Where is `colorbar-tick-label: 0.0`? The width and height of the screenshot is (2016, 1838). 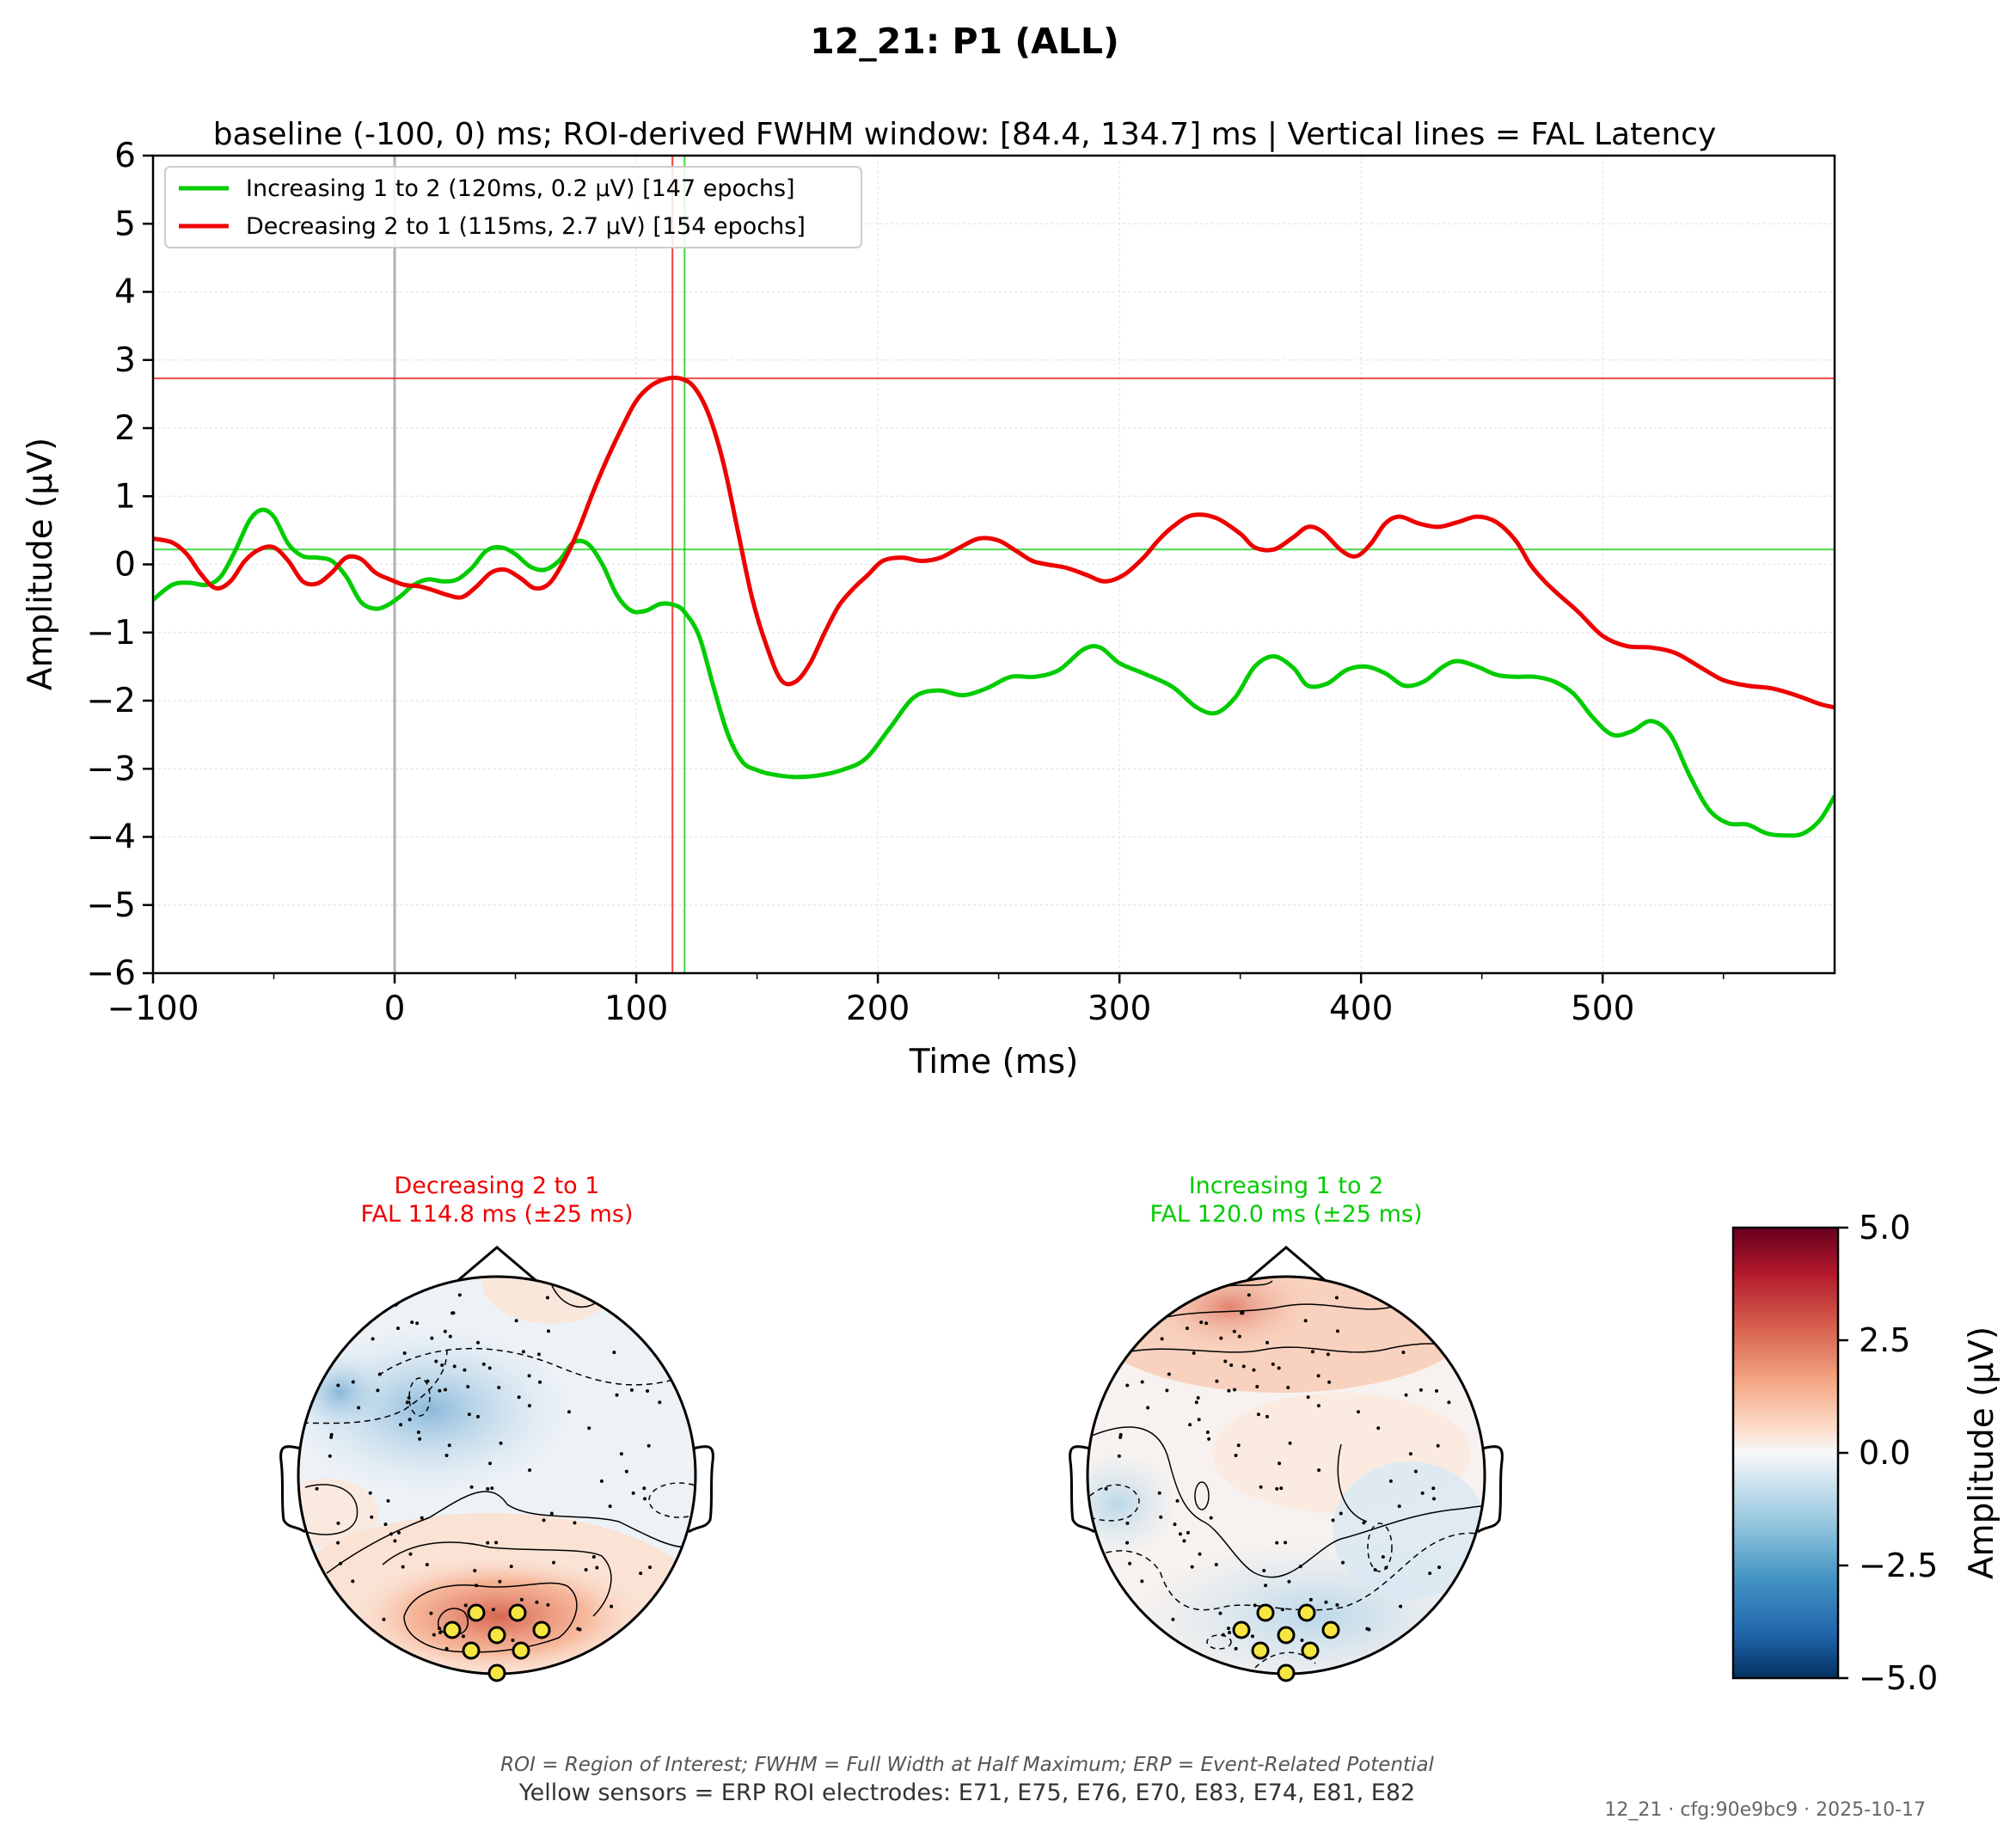
colorbar-tick-label: 0.0 is located at coordinates (1884, 1453).